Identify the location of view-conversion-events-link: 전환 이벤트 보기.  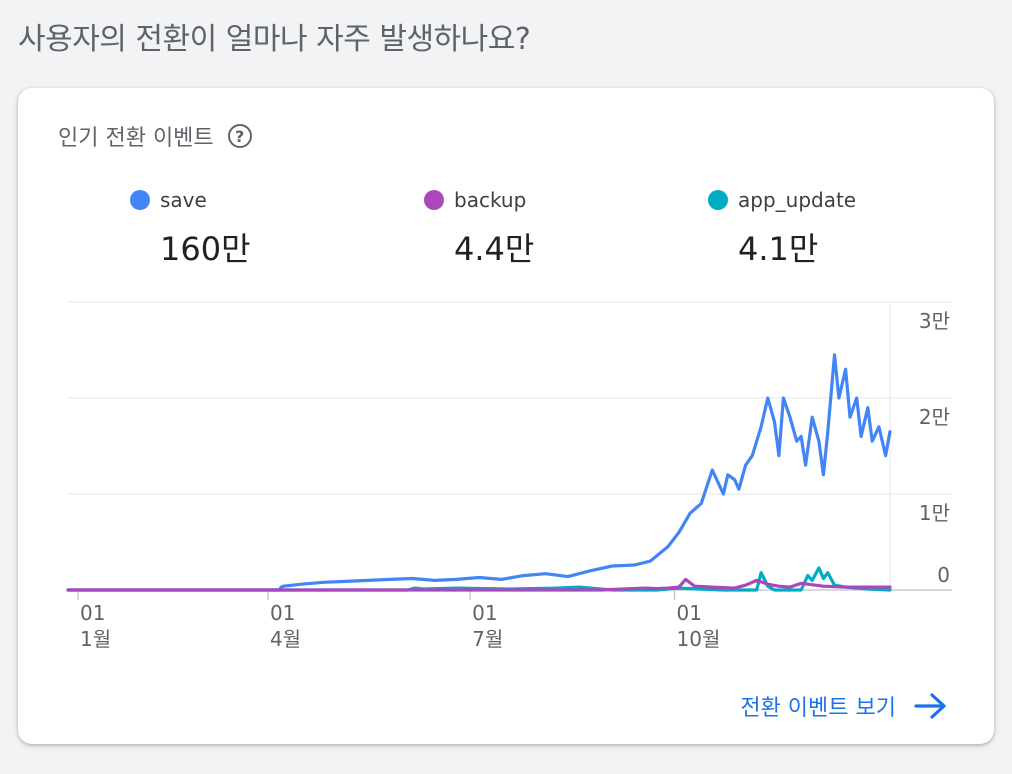
(844, 706).